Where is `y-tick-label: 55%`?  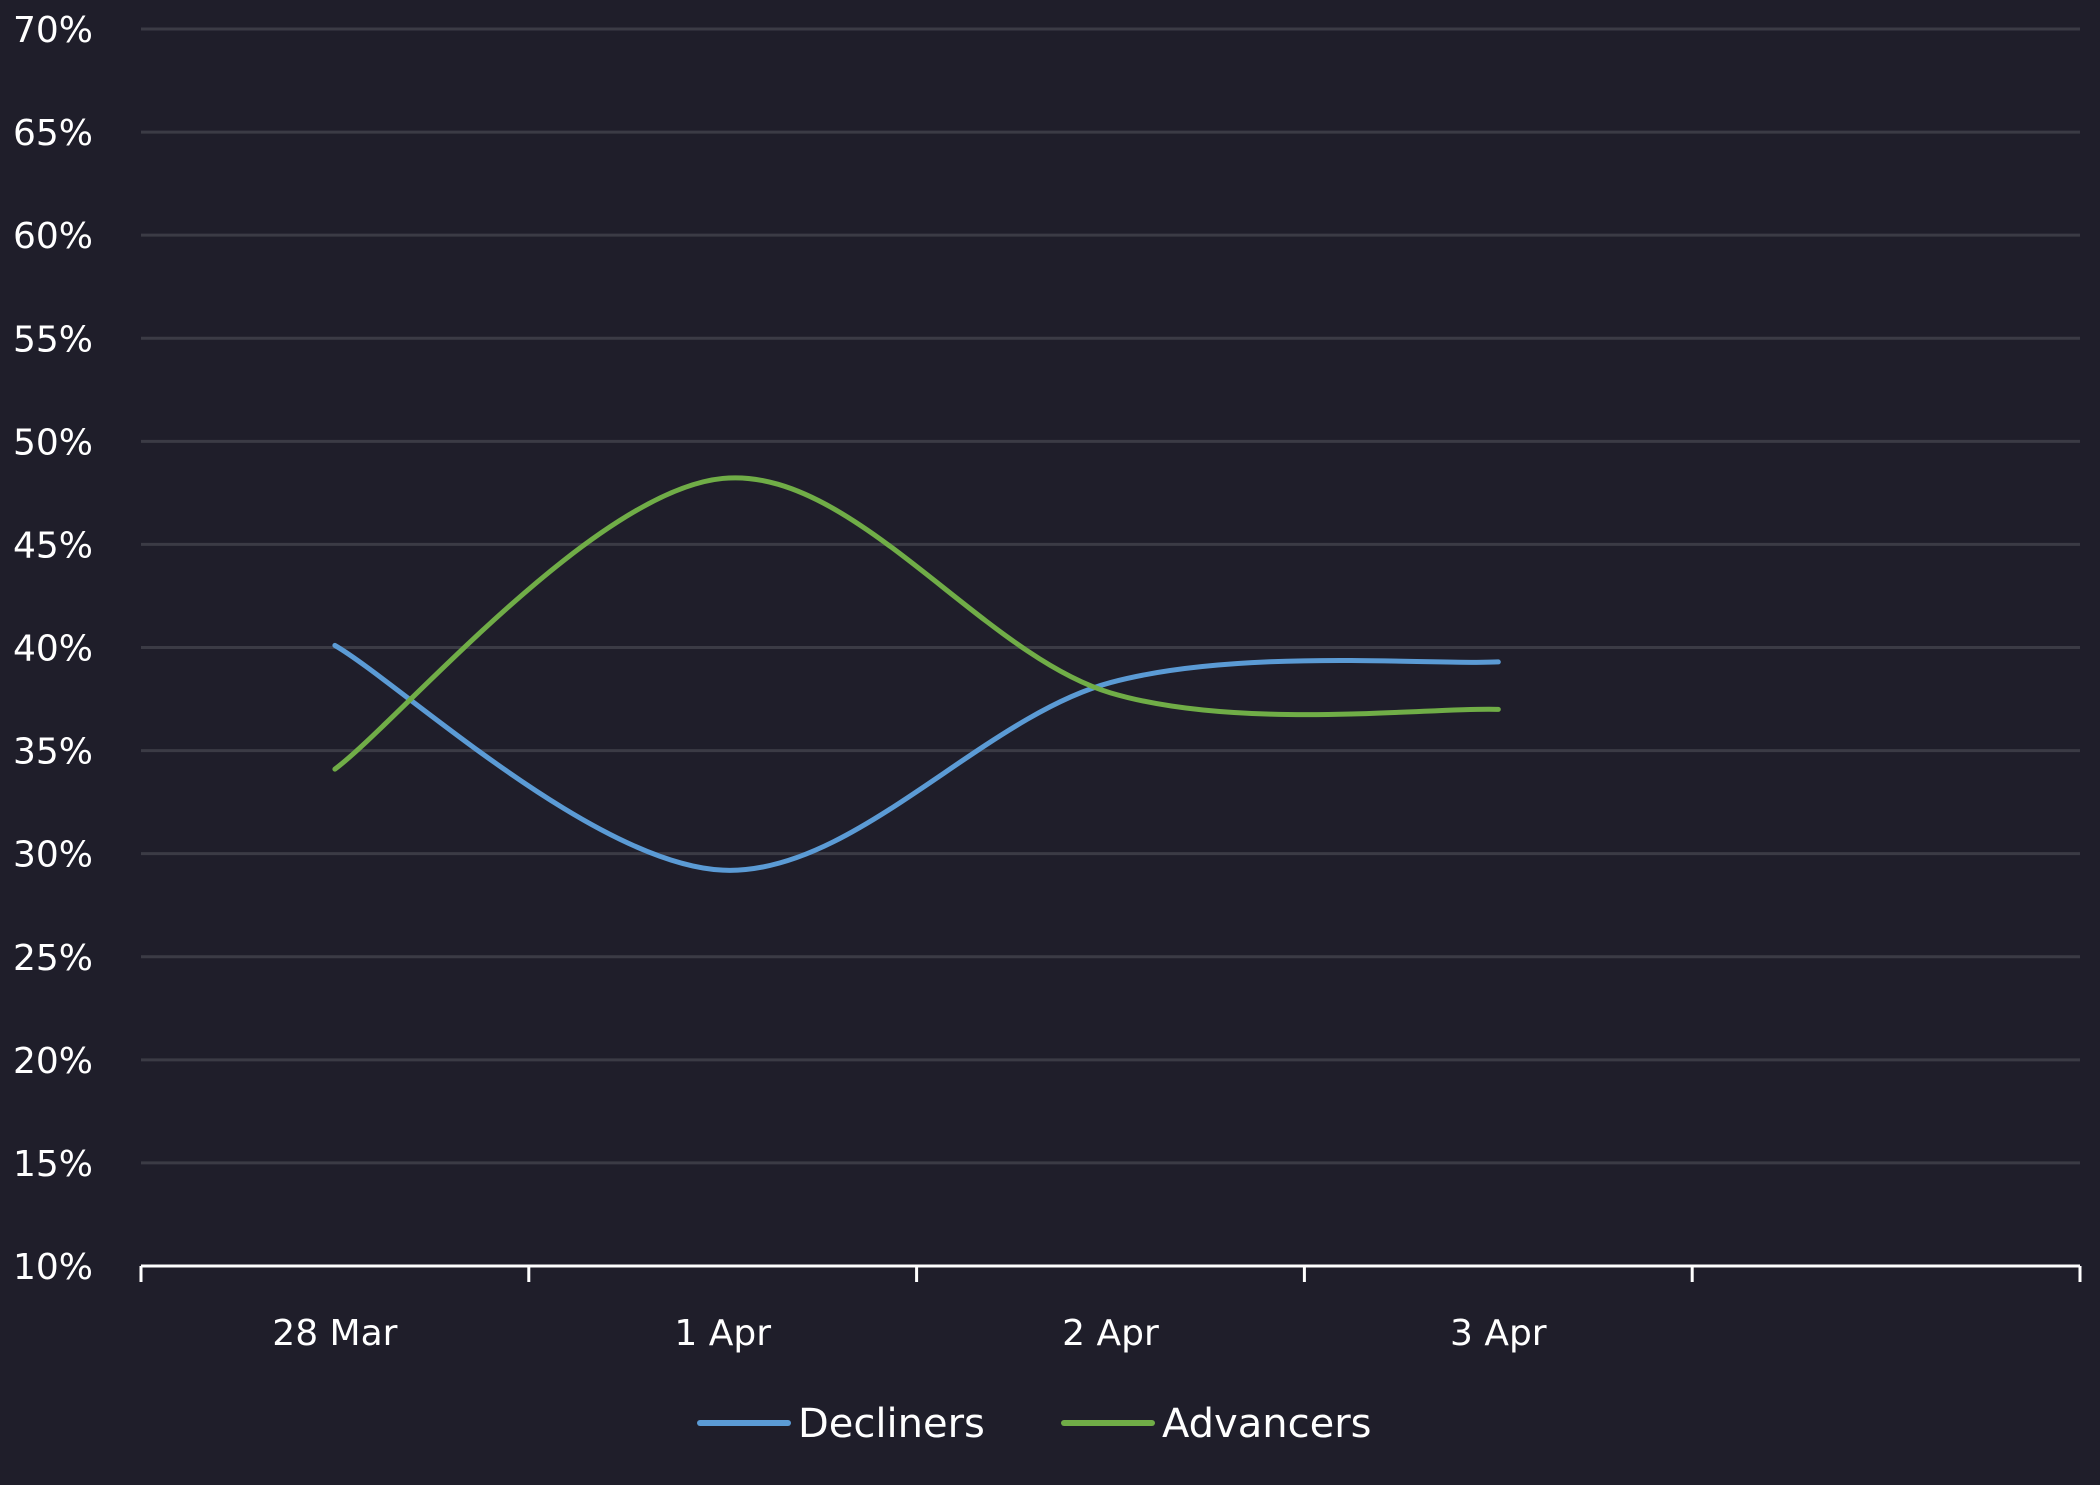 y-tick-label: 55% is located at coordinates (53, 339).